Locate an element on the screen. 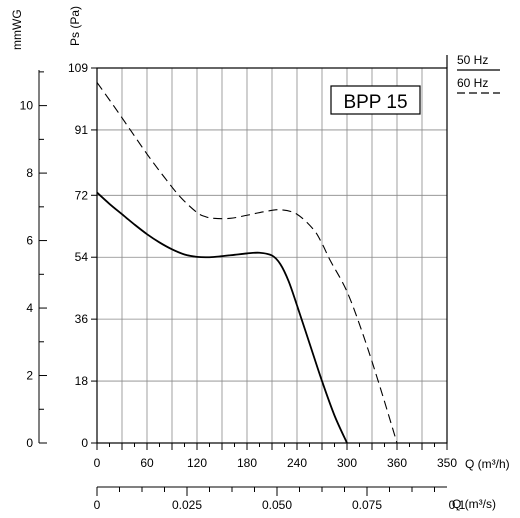 This screenshot has width=520, height=518. y2-tick-label: 8 is located at coordinates (29, 173).